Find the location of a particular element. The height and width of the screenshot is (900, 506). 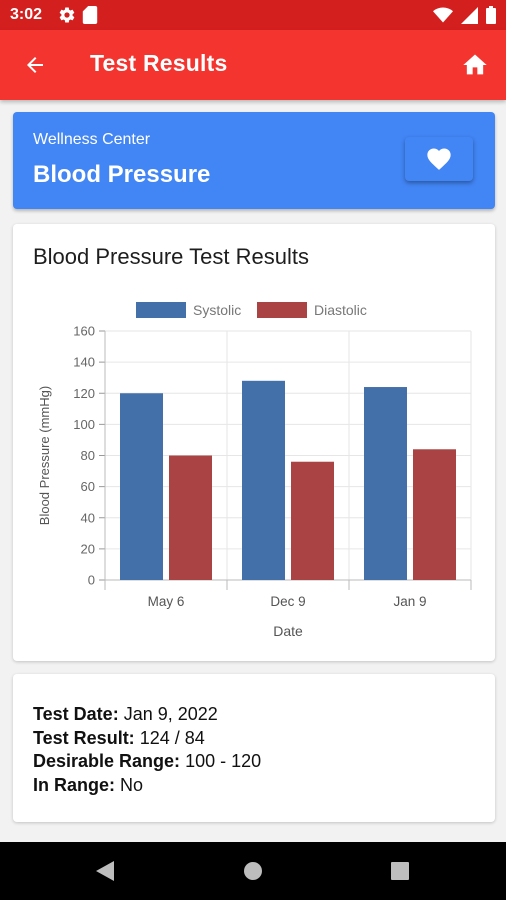

heart-icon is located at coordinates (439, 159).